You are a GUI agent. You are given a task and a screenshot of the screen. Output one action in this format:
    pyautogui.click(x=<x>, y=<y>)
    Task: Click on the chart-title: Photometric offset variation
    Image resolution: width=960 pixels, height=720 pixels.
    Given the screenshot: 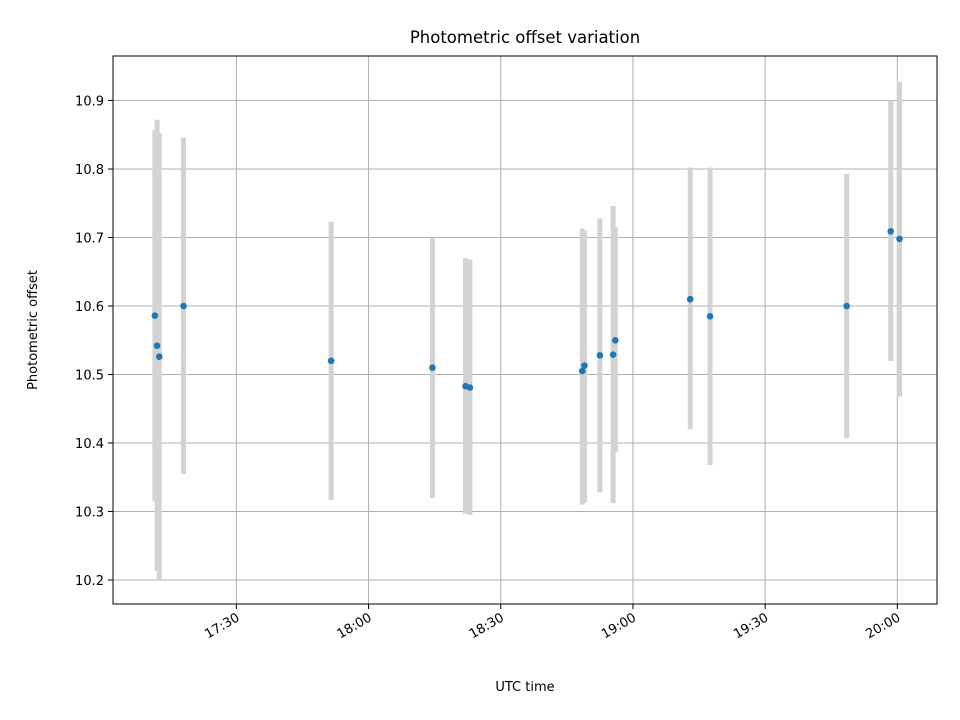 What is the action you would take?
    pyautogui.click(x=525, y=37)
    